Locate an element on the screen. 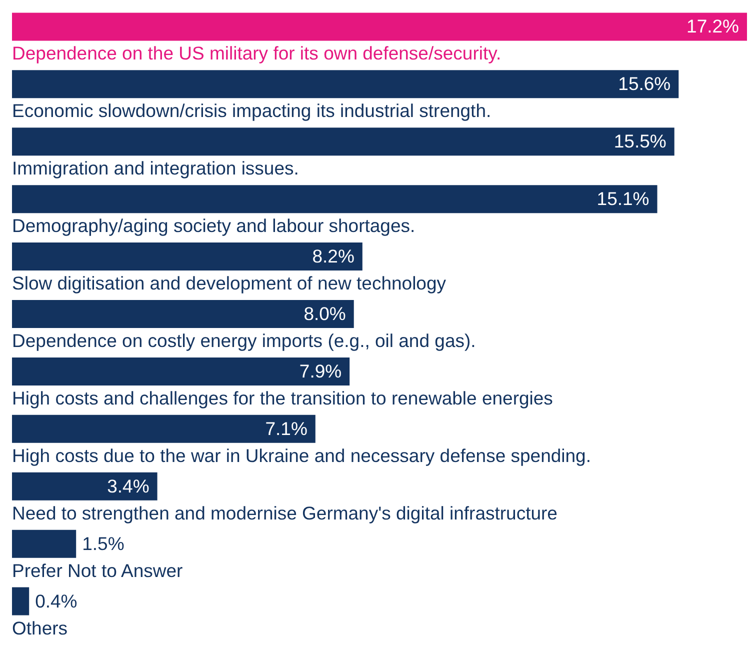  y-tick-label: Dependence on costly energy imports (e.g., oil and gas). is located at coordinates (244, 340).